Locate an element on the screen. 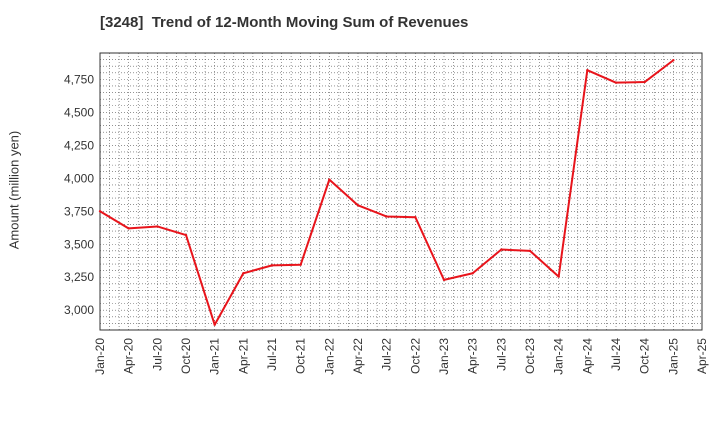 The height and width of the screenshot is (440, 720). y-tick-label: 4,000 is located at coordinates (79, 178).